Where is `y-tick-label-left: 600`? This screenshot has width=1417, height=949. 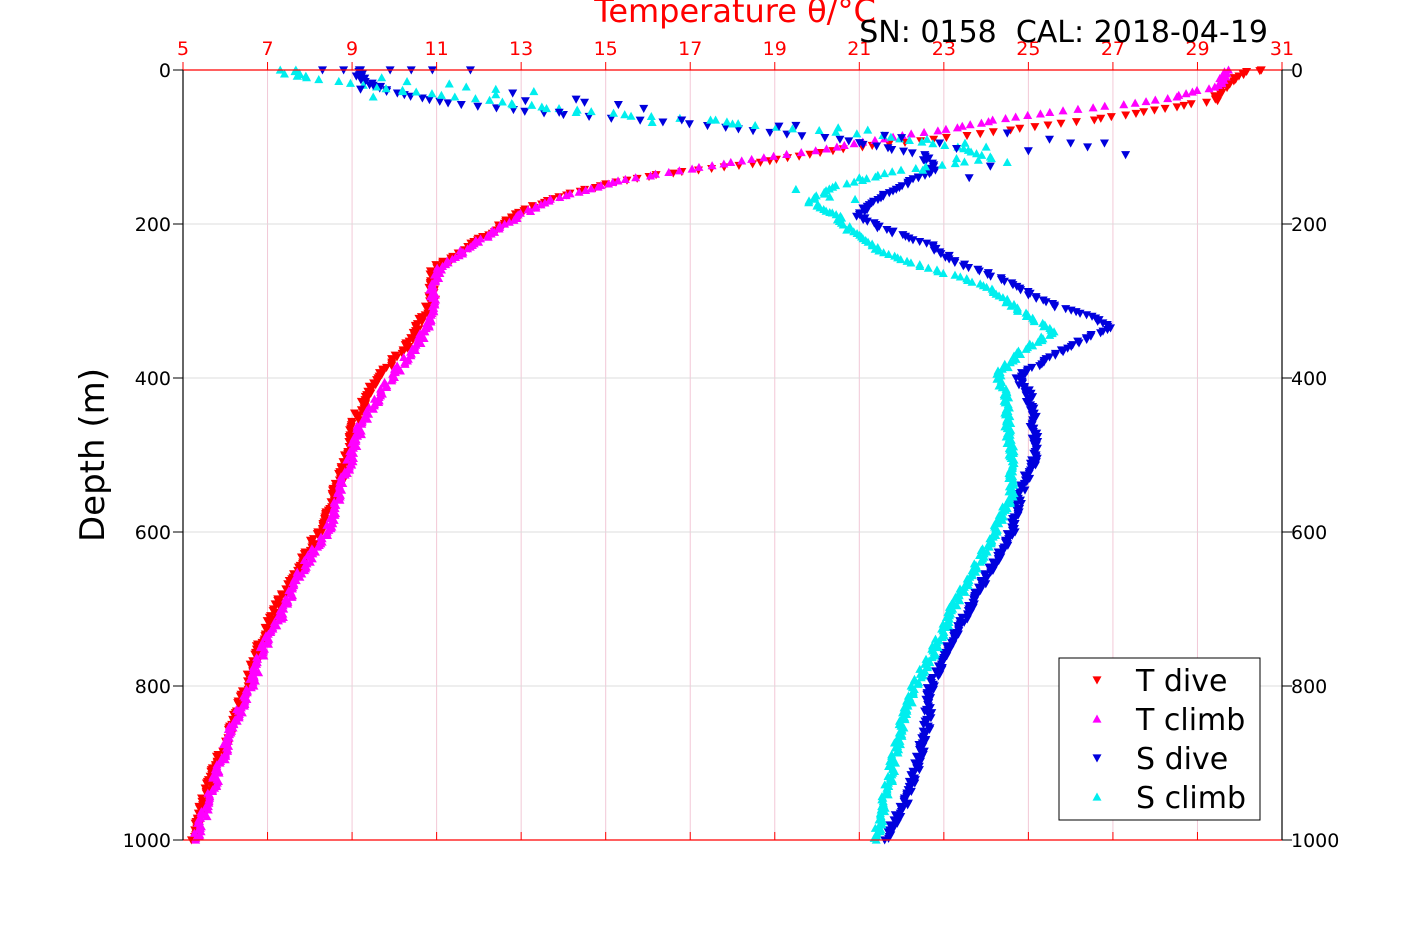 y-tick-label-left: 600 is located at coordinates (153, 533).